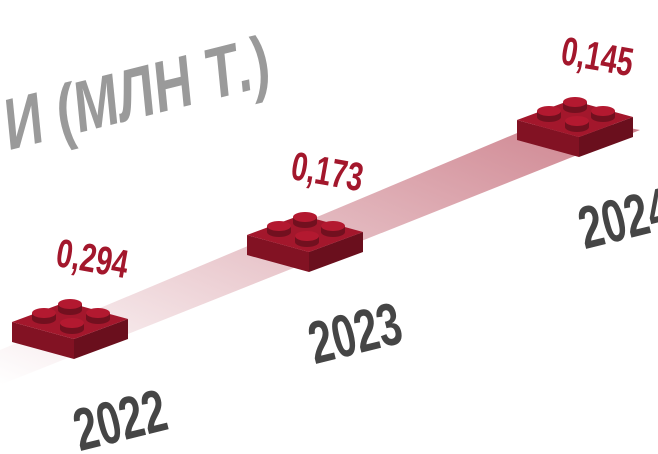  What do you see at coordinates (92, 259) in the screenshot?
I see `value-label: 0,294` at bounding box center [92, 259].